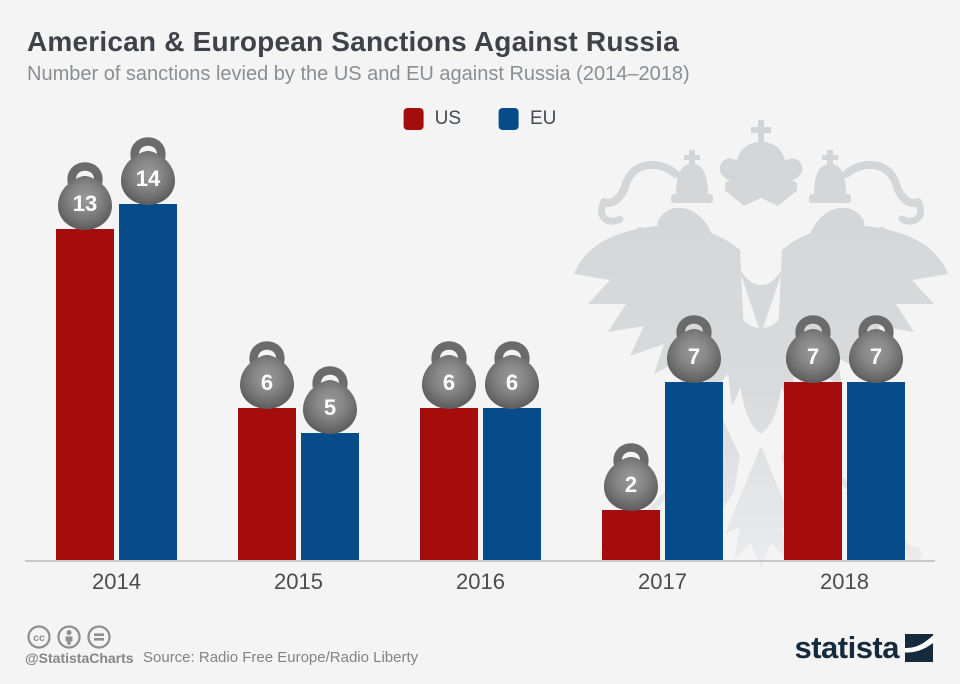 This screenshot has width=960, height=684. What do you see at coordinates (330, 497) in the screenshot?
I see `bar-2015-eu` at bounding box center [330, 497].